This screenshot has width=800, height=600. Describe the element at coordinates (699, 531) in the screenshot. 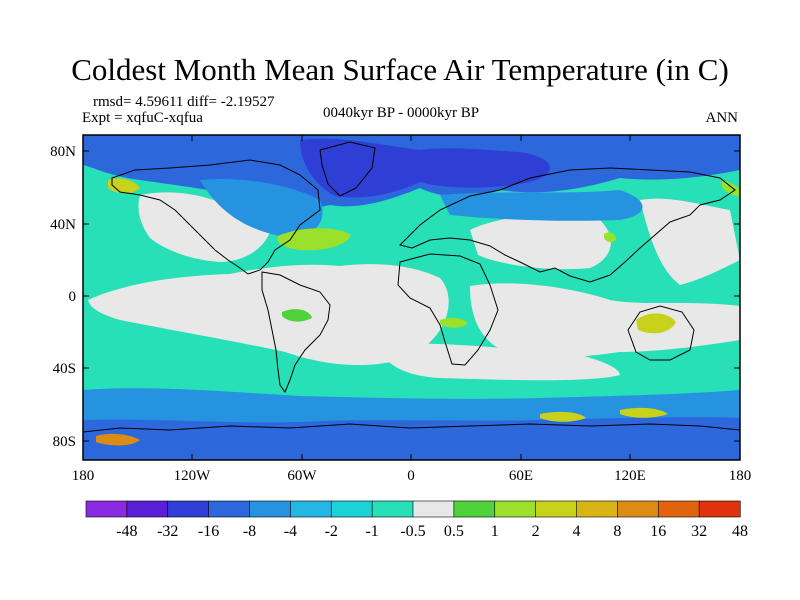

I see `color-bar-label: 32` at that location.